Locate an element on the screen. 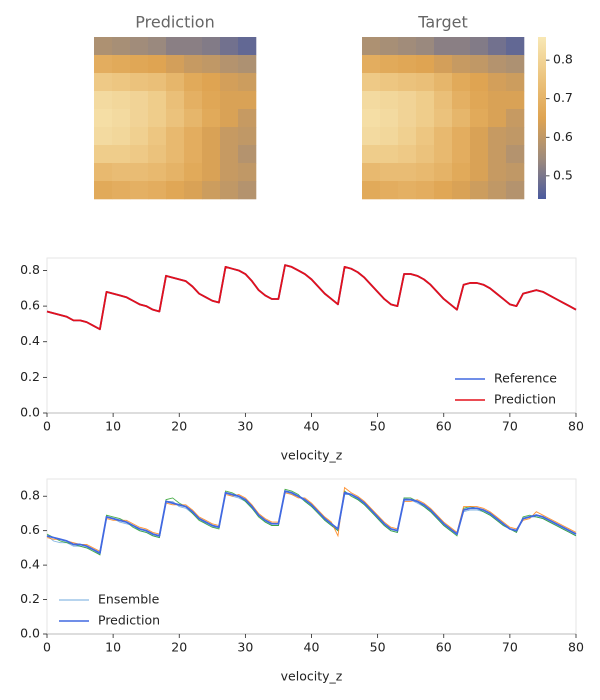 This screenshot has height=700, width=600. y-tick-label: 0.6 is located at coordinates (30, 305).